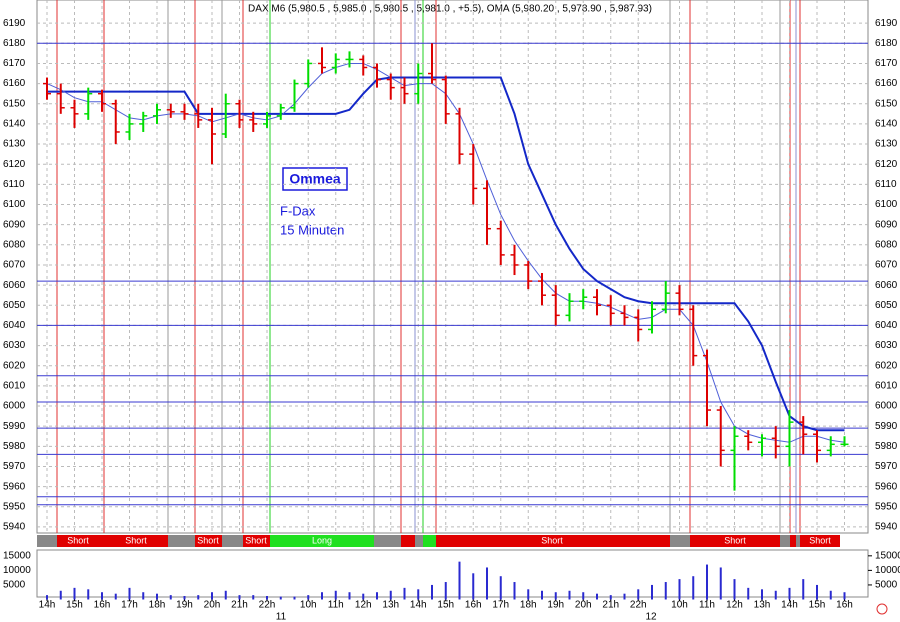 The width and height of the screenshot is (900, 622). What do you see at coordinates (14, 325) in the screenshot?
I see `y-tick-label: 6040` at bounding box center [14, 325].